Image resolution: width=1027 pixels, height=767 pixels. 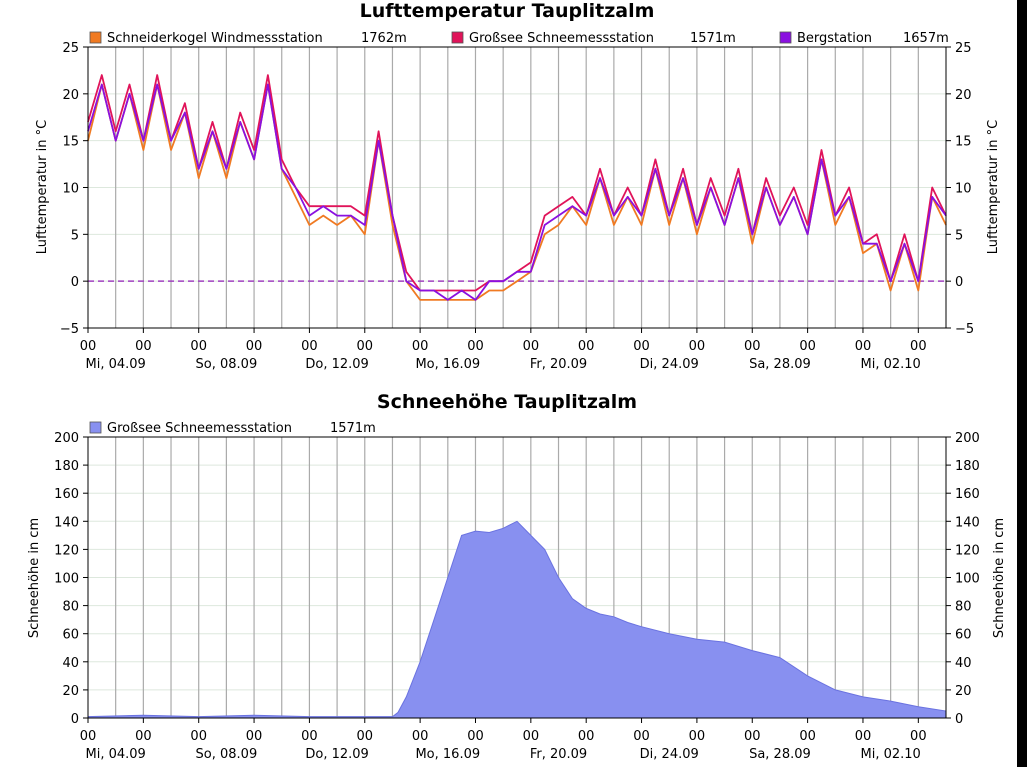 What do you see at coordinates (967, 494) in the screenshot?
I see `c2-ytick-label-right: 160` at bounding box center [967, 494].